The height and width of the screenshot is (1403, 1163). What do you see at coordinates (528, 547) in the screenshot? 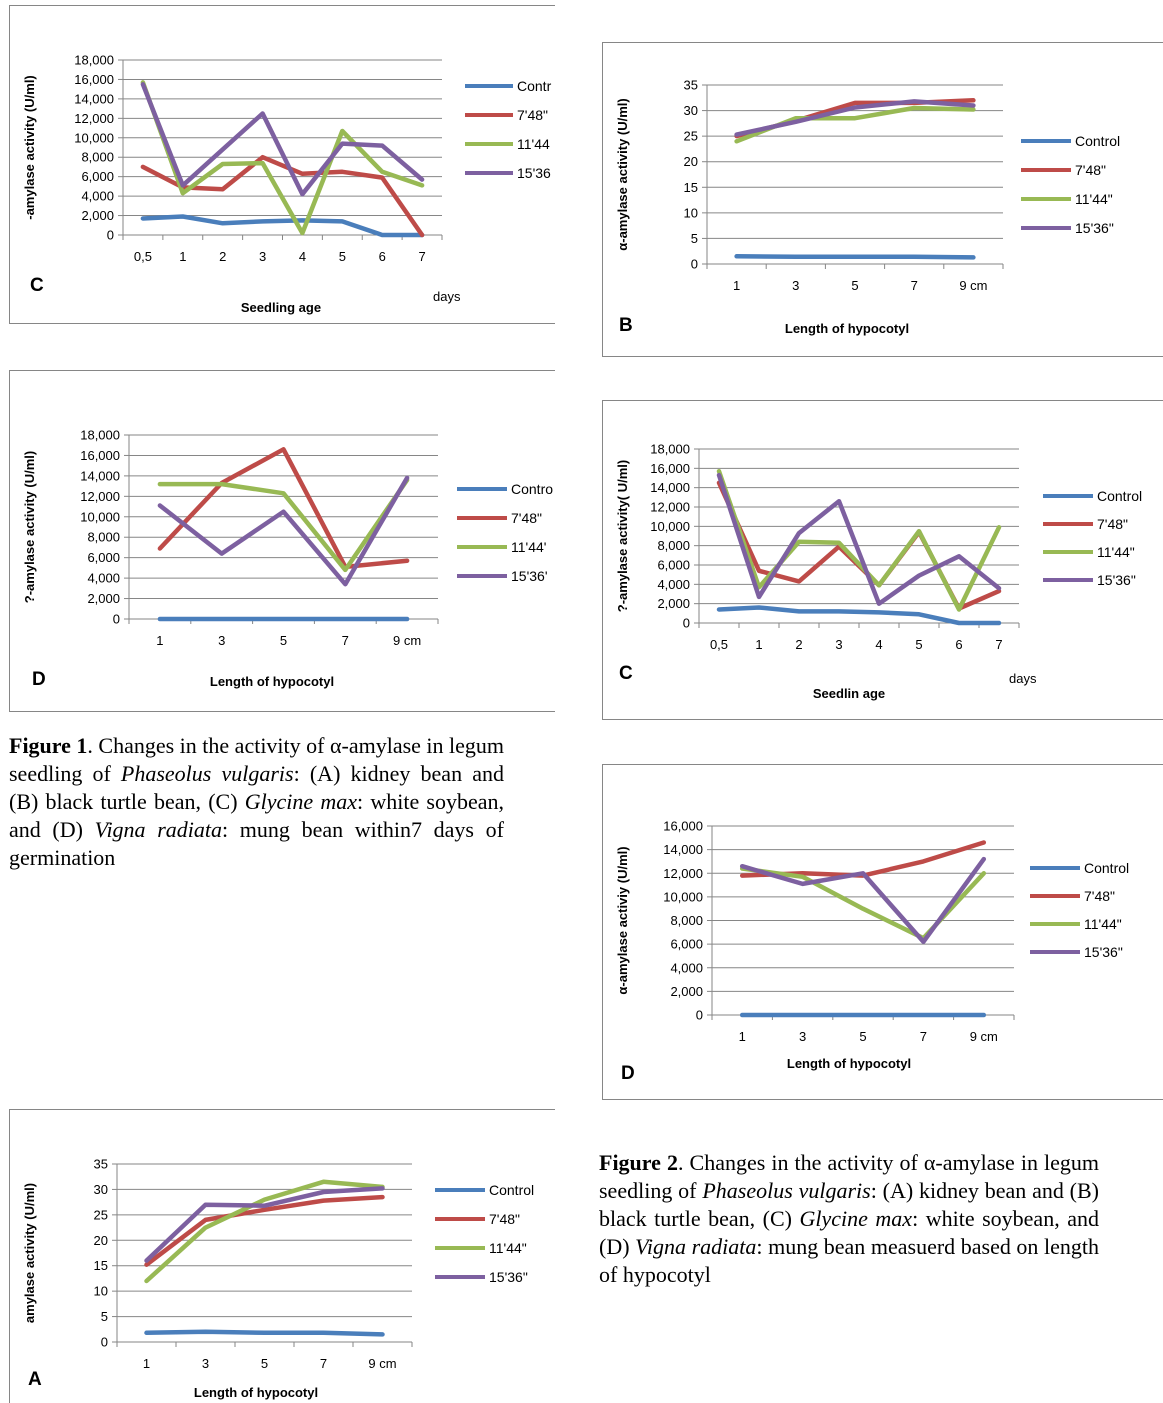
I see `legend-label: 11'44'` at bounding box center [528, 547].